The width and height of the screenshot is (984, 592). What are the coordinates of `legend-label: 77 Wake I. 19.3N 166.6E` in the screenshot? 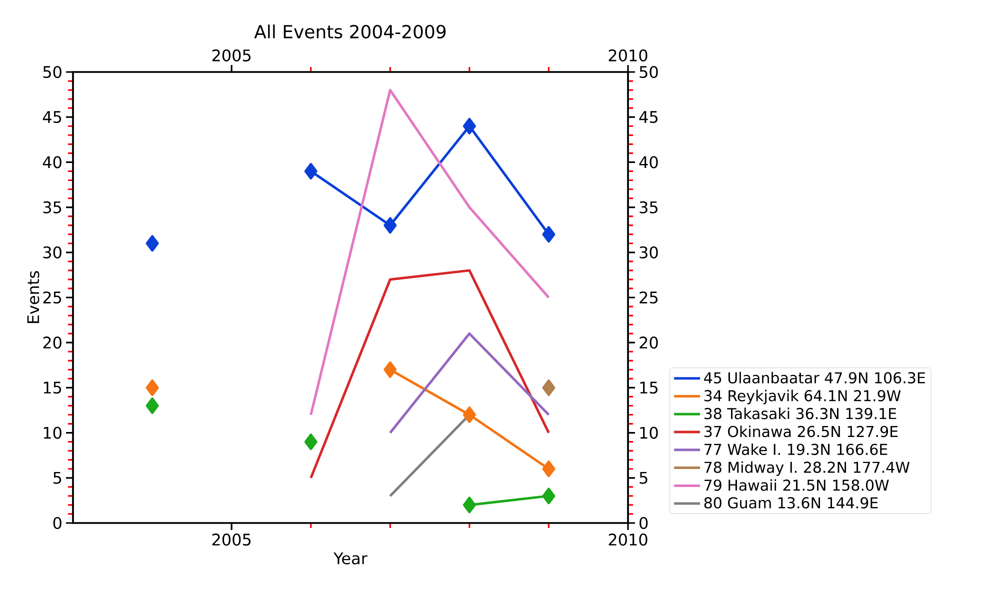 It's located at (796, 449).